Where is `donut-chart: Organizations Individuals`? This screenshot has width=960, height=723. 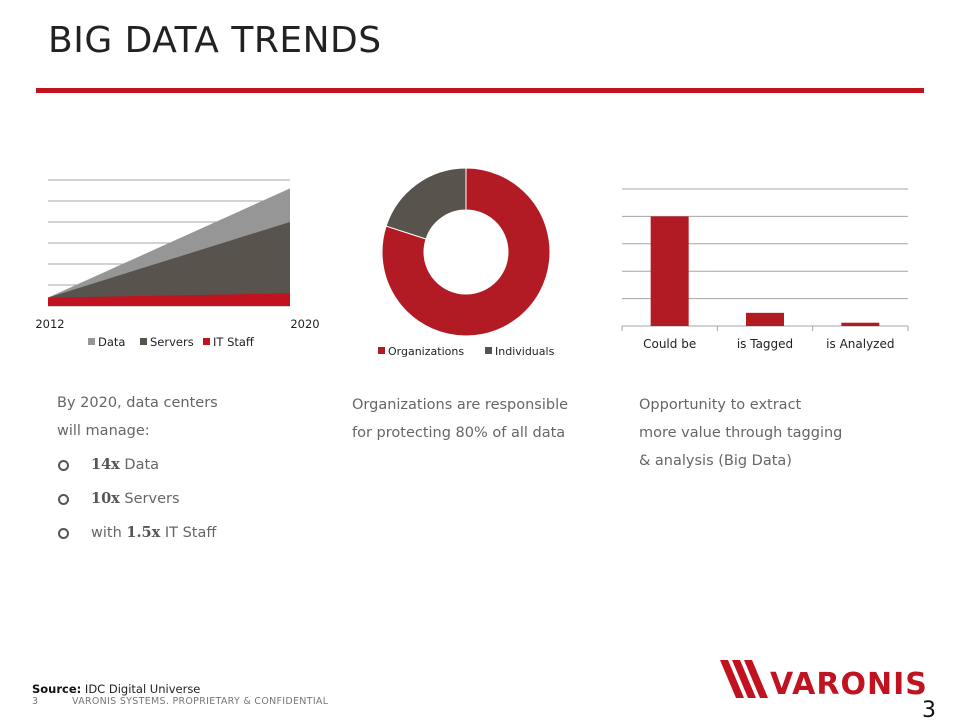
donut-chart: Organizations Individuals is located at coordinates (466, 262).